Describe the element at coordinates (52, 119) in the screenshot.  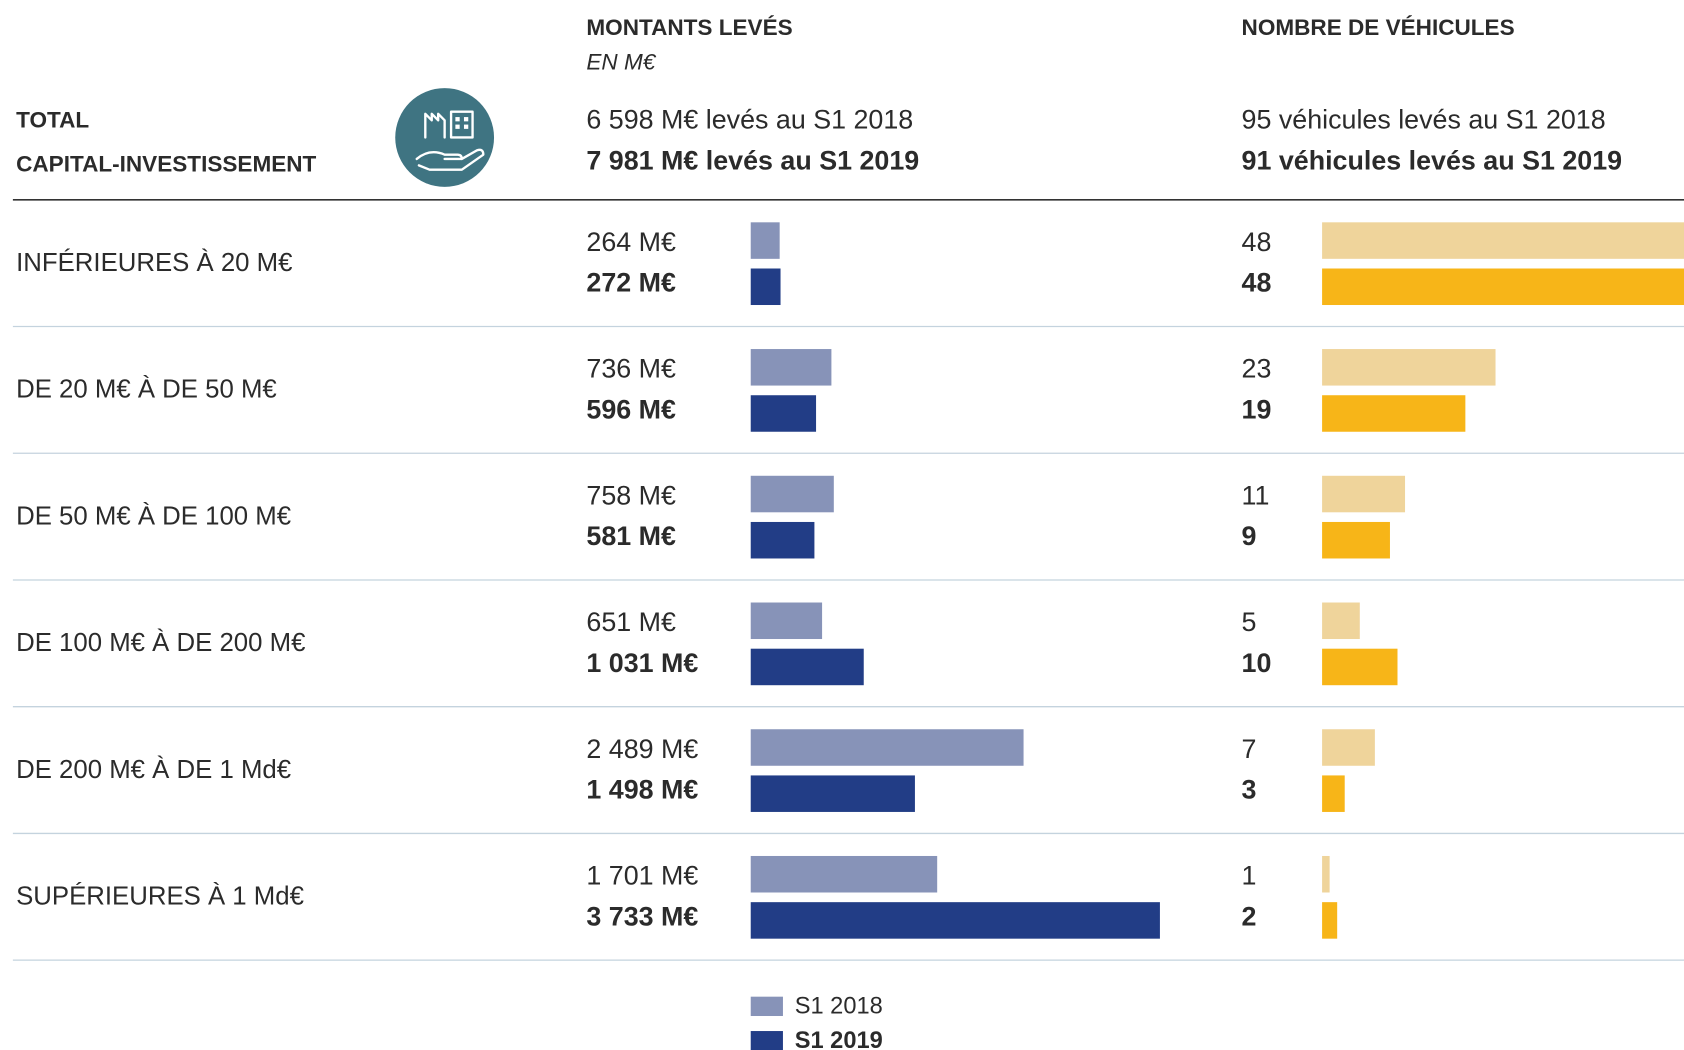
I see `header-title: TOTAL` at that location.